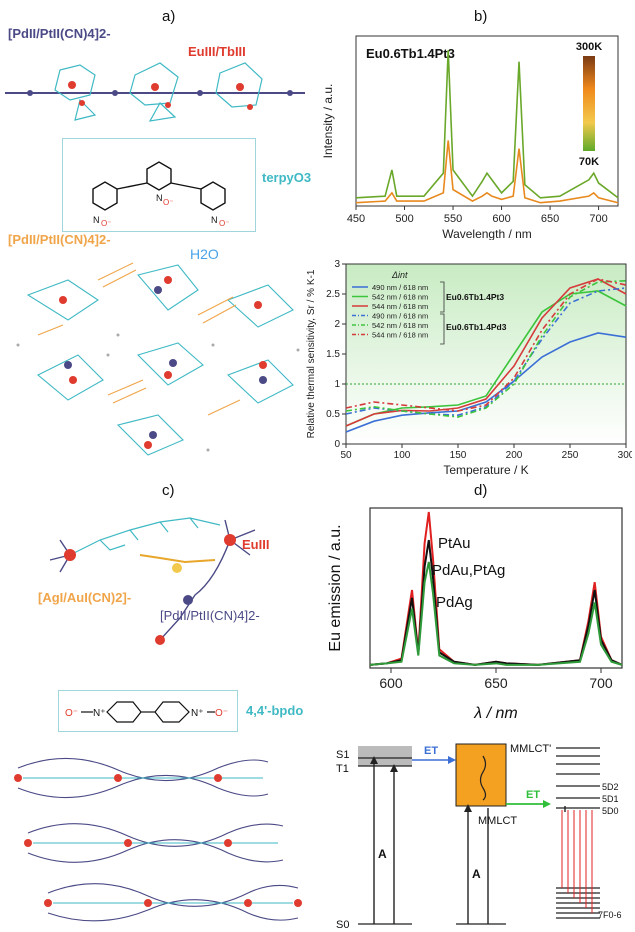  Describe the element at coordinates (487, 233) in the screenshot. I see `xlabel-b-top: Wavelength / nm` at that location.